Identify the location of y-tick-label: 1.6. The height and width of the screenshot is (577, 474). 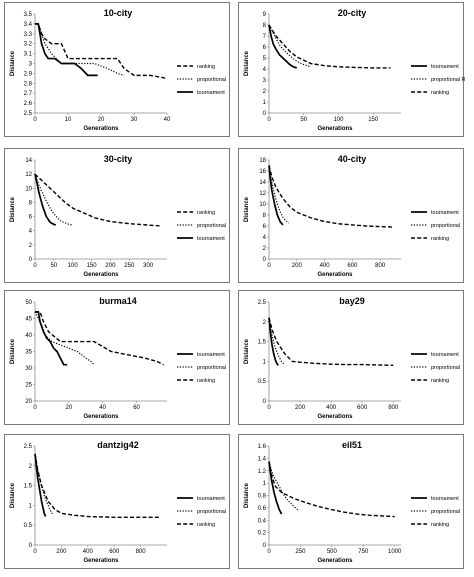
(262, 447).